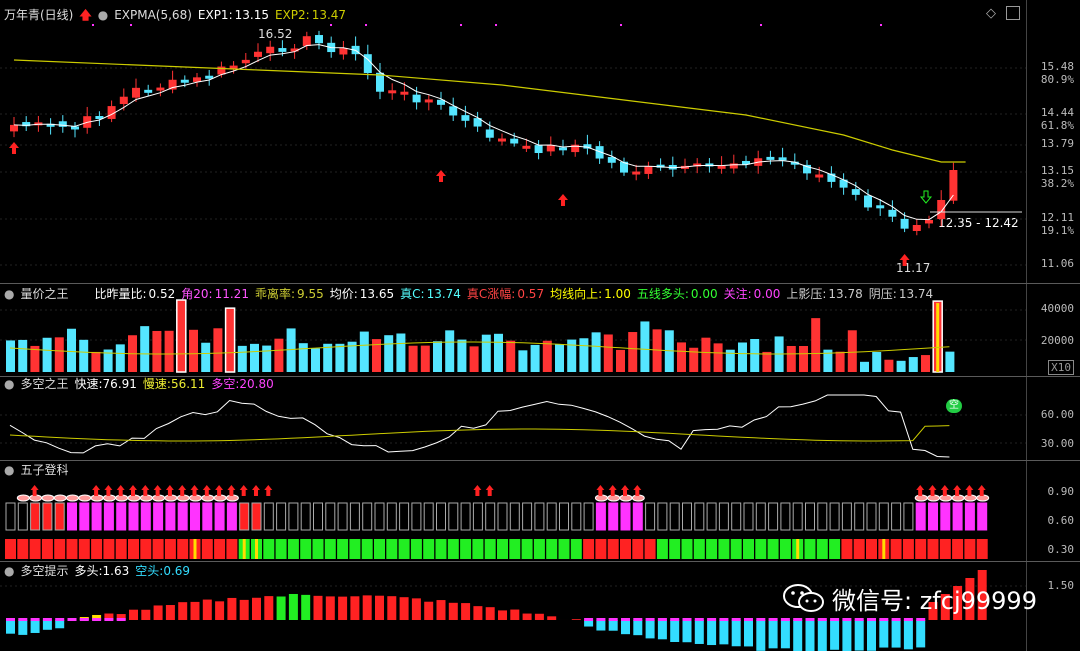 The image size is (1080, 651). I want to click on fast-value: 76.91, so click(119, 384).